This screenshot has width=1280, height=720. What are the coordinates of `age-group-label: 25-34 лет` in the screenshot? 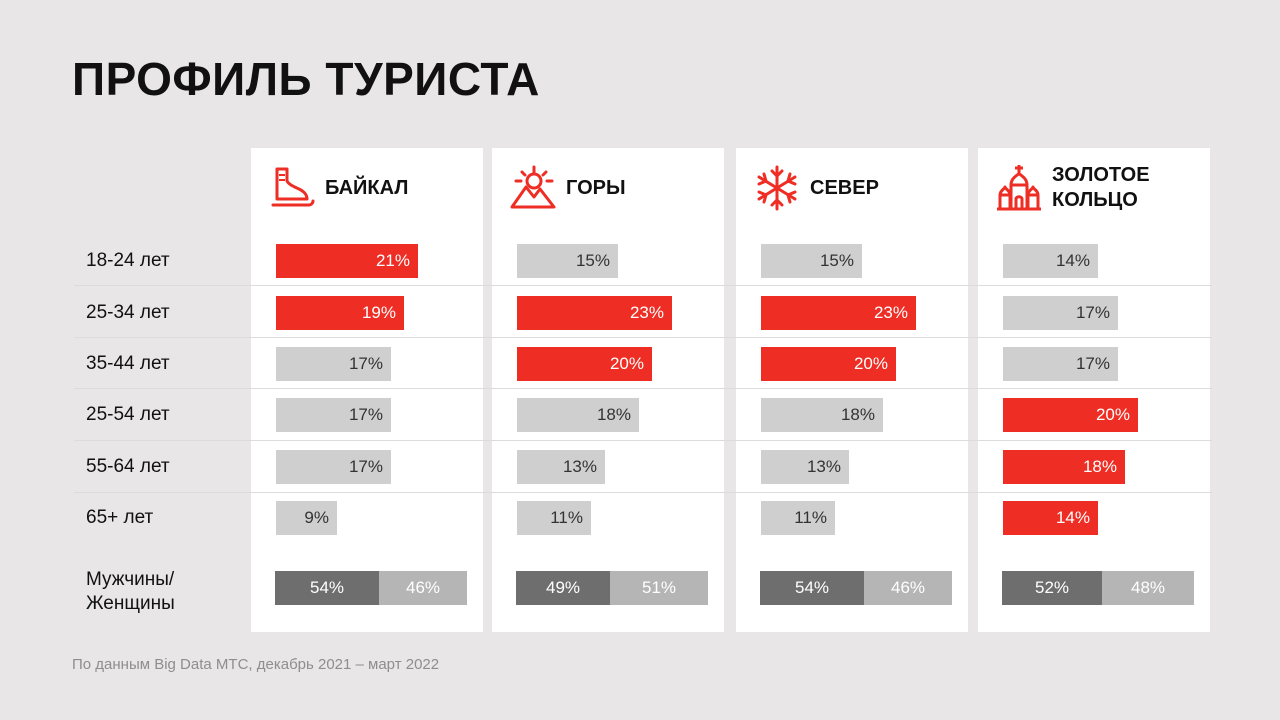 It's located at (128, 312).